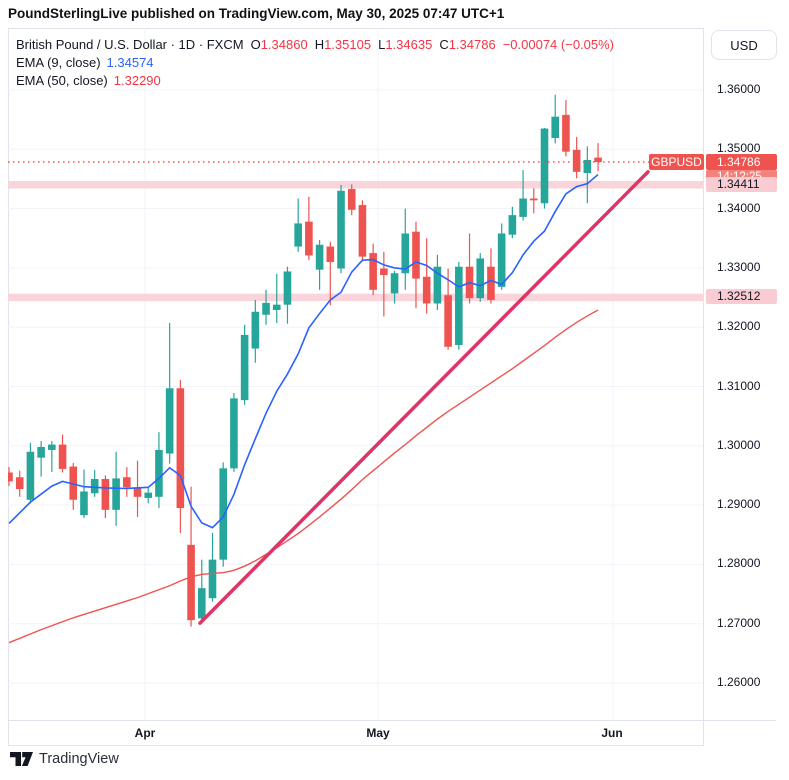 The height and width of the screenshot is (780, 789). I want to click on symbol-price-label: GBPUSD, so click(676, 161).